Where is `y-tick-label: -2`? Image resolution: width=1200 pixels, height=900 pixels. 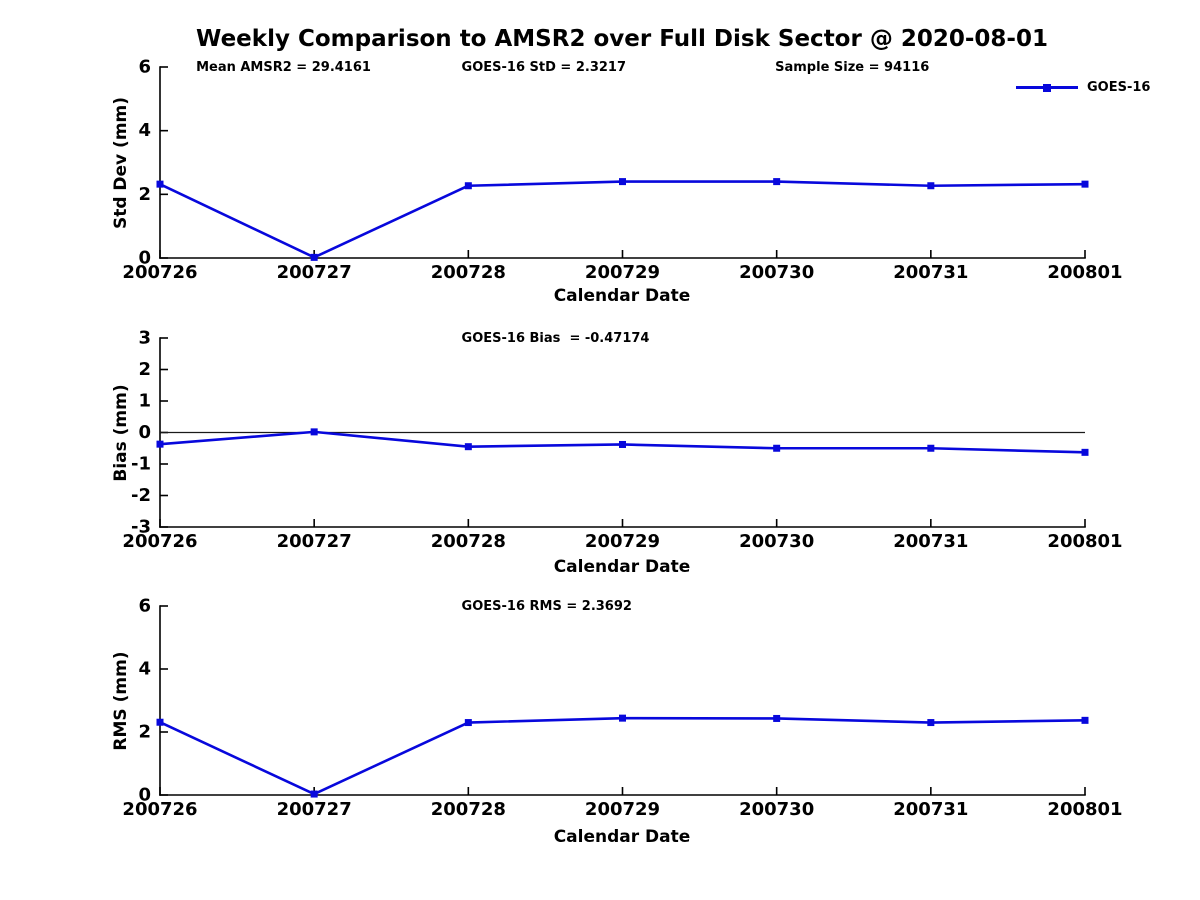 y-tick-label: -2 is located at coordinates (141, 495).